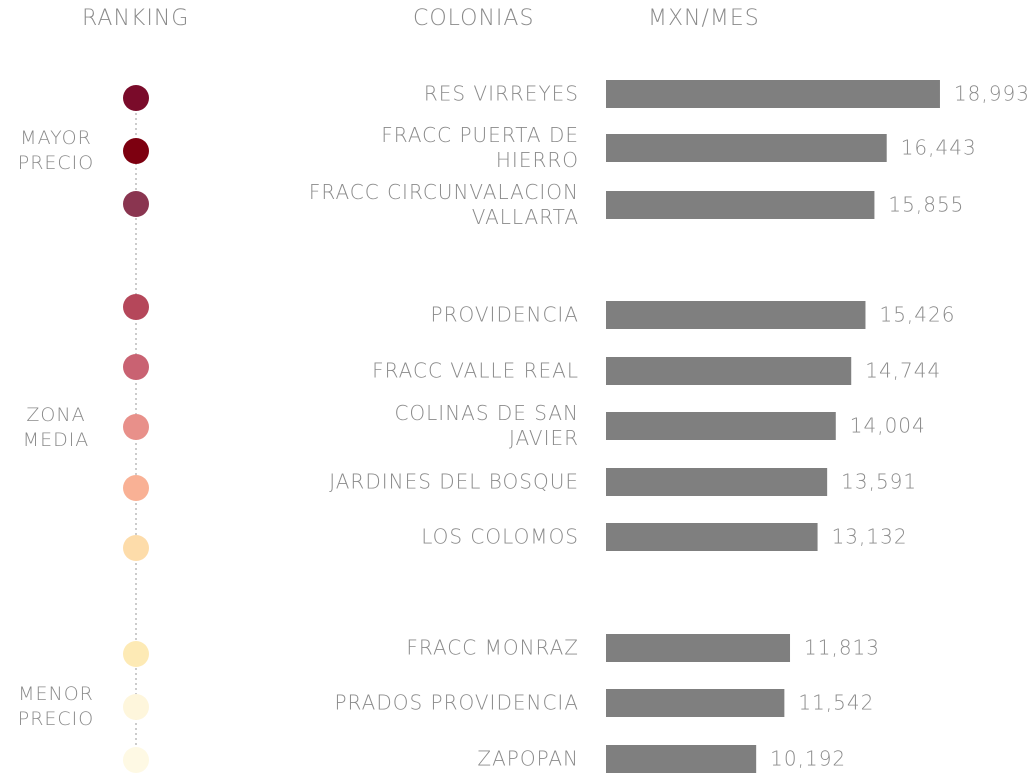 This screenshot has width=1029, height=775. What do you see at coordinates (56, 706) in the screenshot?
I see `group-label: MENOR PRECIO` at bounding box center [56, 706].